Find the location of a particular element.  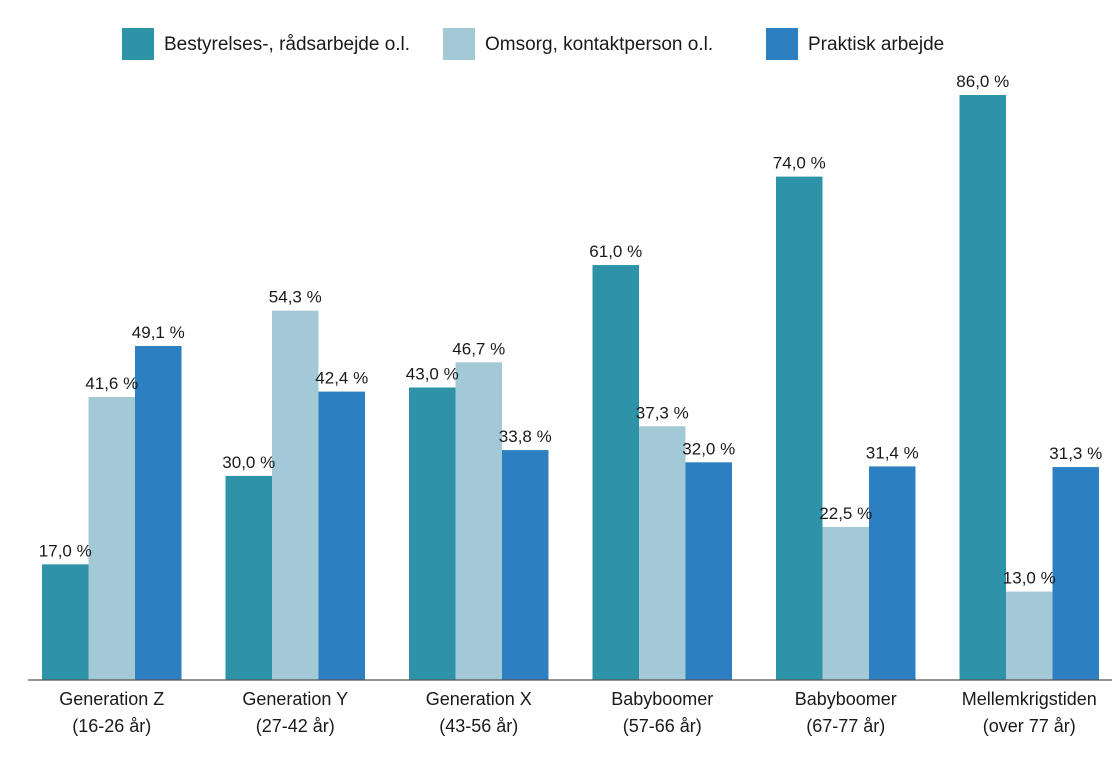

bar-value-label: 54,3 % is located at coordinates (295, 297).